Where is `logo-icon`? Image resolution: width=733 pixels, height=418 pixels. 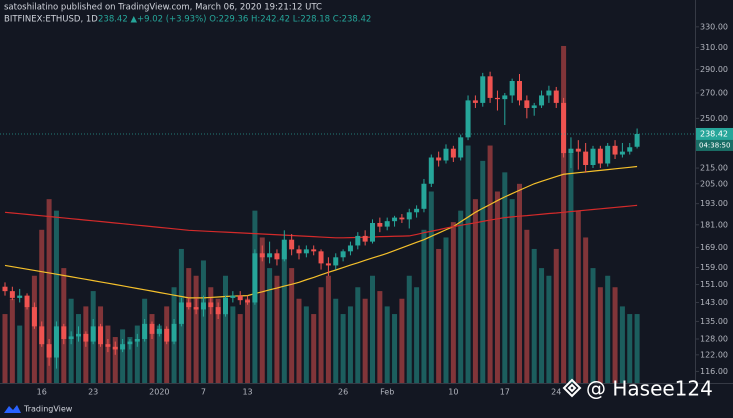 logo-icon is located at coordinates (12, 409).